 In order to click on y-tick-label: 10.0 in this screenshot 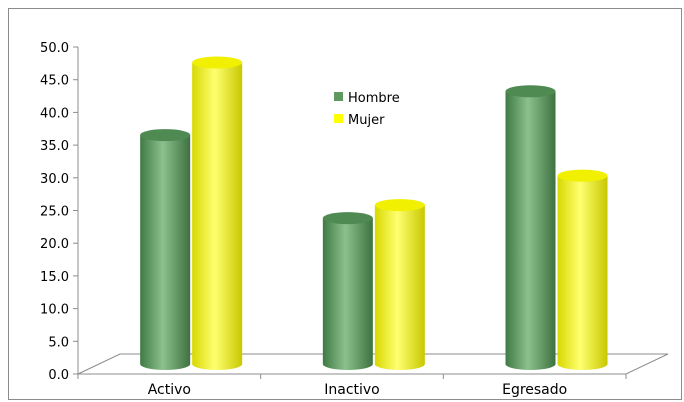, I will do `click(54, 310)`.